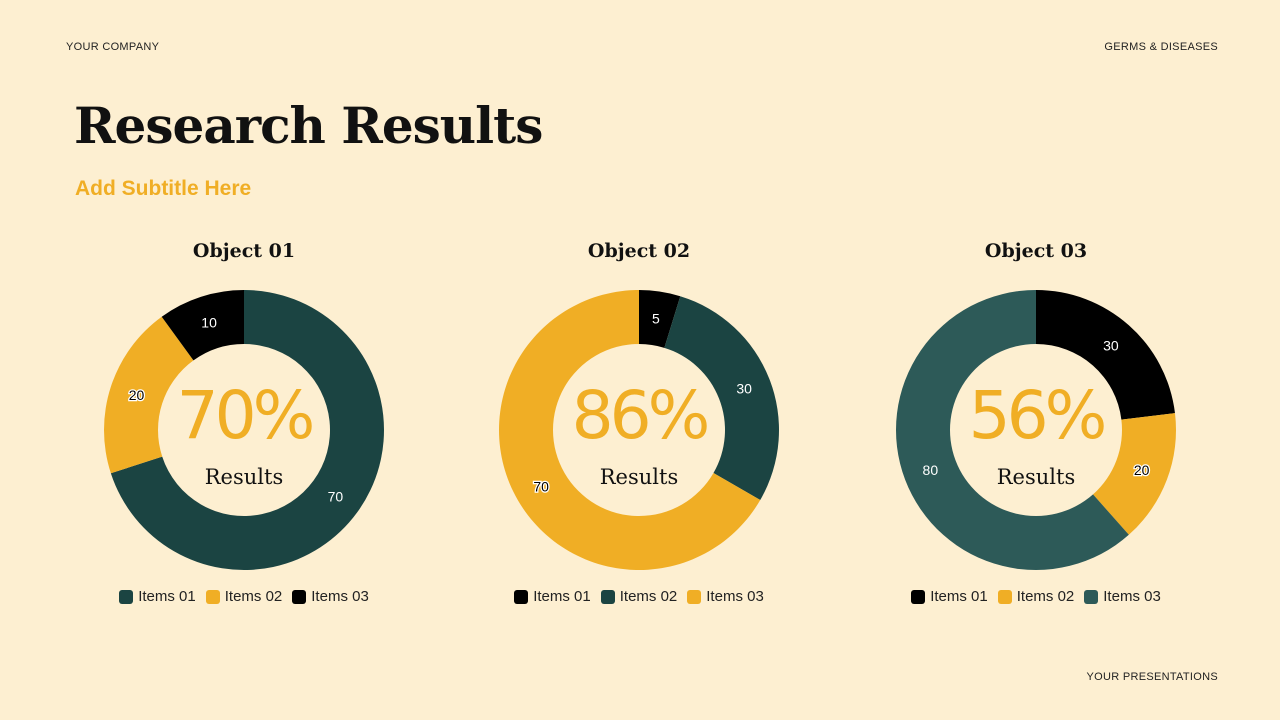 The height and width of the screenshot is (720, 1280). Describe the element at coordinates (931, 470) in the screenshot. I see `slice-value-label: 80` at that location.